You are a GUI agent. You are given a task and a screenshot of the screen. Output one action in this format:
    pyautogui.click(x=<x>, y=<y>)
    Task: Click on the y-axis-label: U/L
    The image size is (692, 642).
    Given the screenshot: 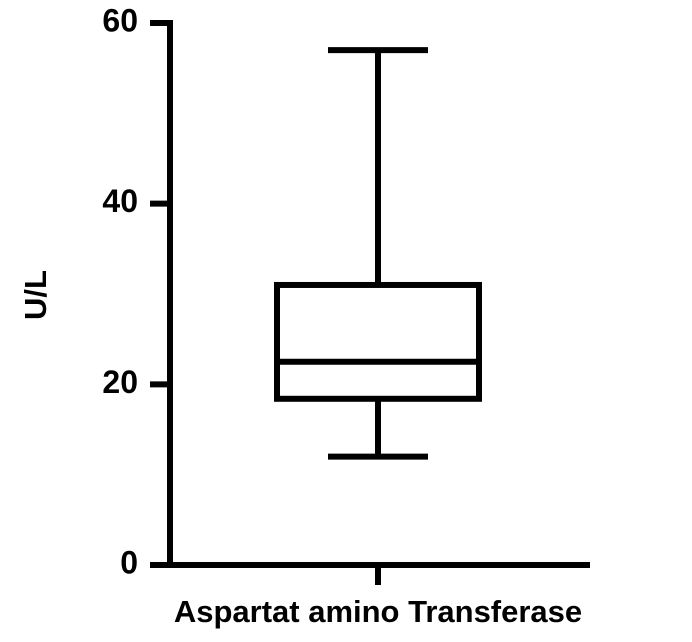 What is the action you would take?
    pyautogui.click(x=35, y=295)
    